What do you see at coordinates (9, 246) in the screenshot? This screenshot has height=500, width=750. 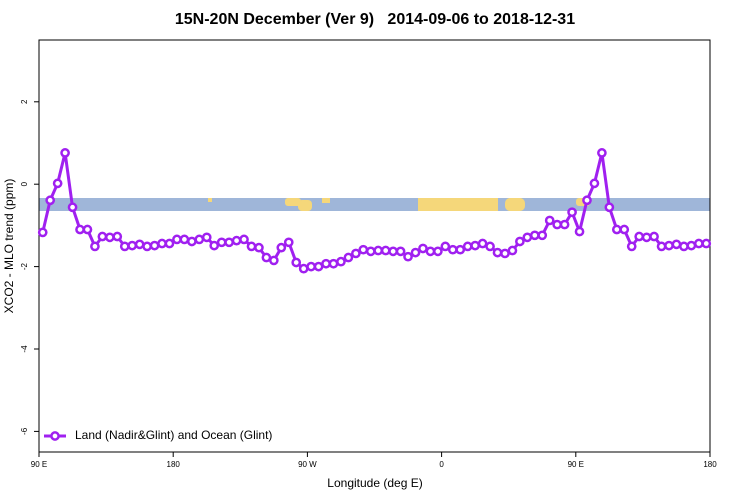 I see `y-axis-label: XCO2 - MLO trend (ppm)` at bounding box center [9, 246].